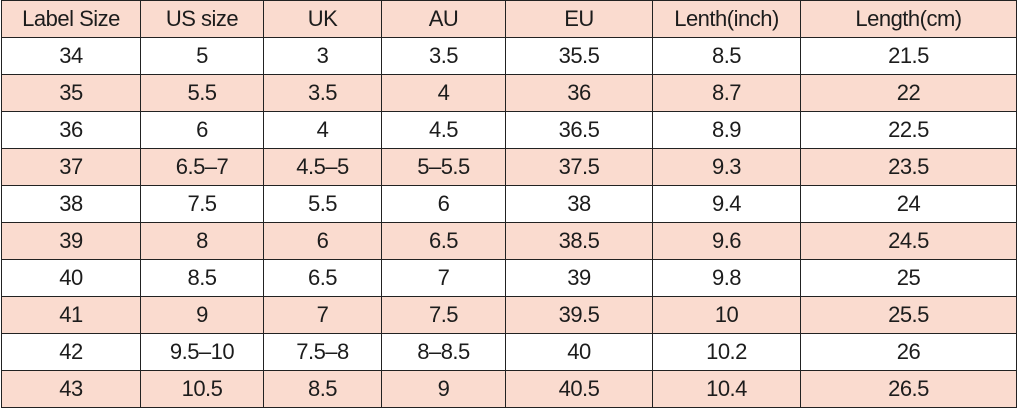 This screenshot has height=408, width=1017. I want to click on table-row: 42 9.5–10 7.5–8 8–8.5 40 10.2 26, so click(509, 352).